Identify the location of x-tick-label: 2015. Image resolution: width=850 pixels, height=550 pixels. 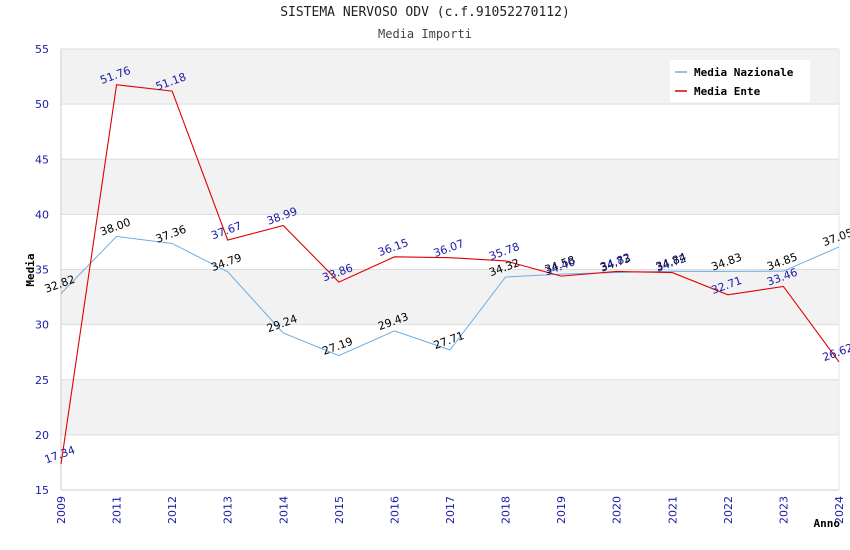
(339, 510).